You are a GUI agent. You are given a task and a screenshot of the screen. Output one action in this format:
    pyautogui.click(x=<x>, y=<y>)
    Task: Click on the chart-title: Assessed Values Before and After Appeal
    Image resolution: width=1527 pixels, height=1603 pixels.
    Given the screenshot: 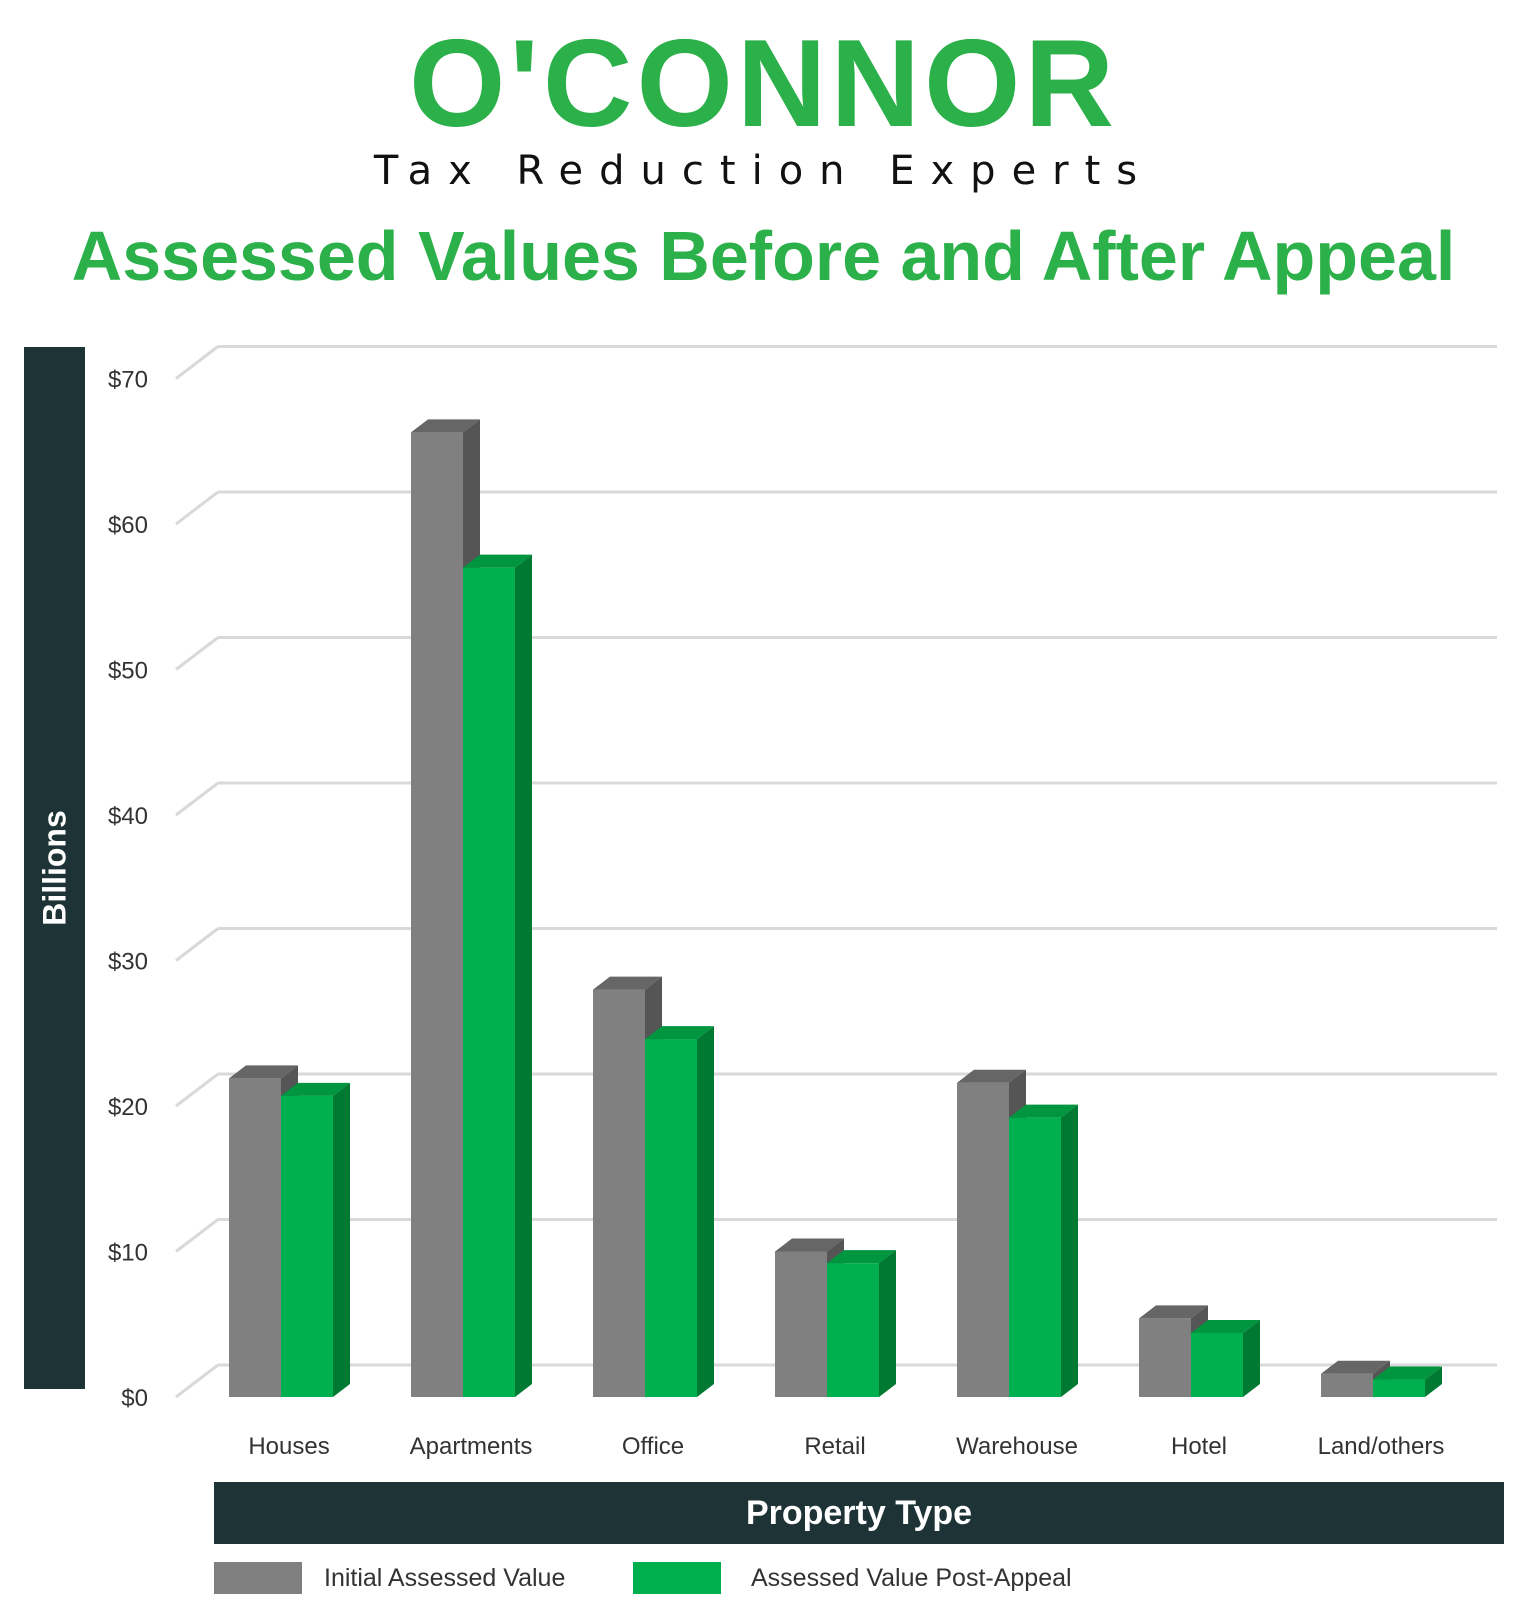 What is the action you would take?
    pyautogui.click(x=763, y=256)
    